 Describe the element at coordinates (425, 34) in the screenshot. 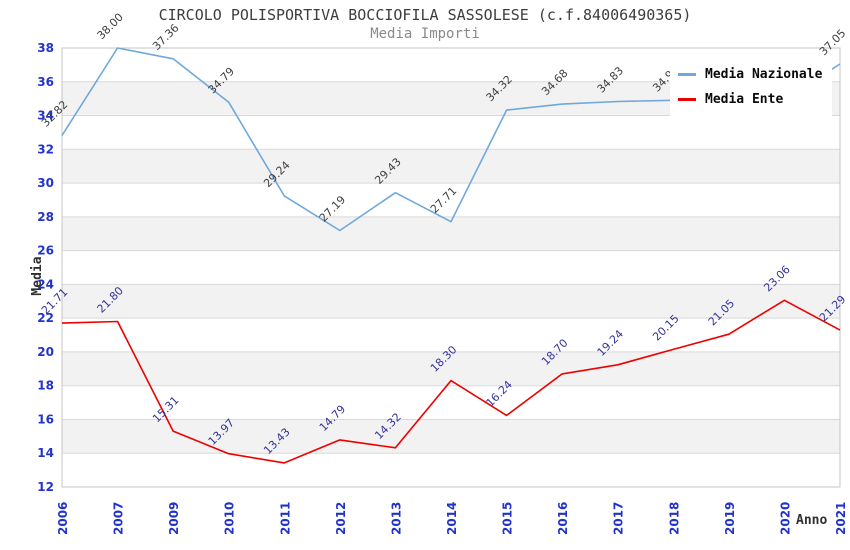

I see `chart-subtitle: Media Importi` at that location.